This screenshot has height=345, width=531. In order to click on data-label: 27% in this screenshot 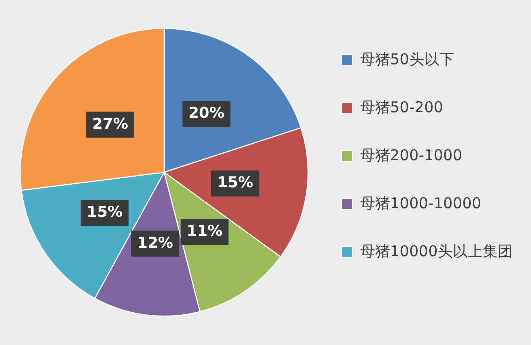, I will do `click(110, 123)`.